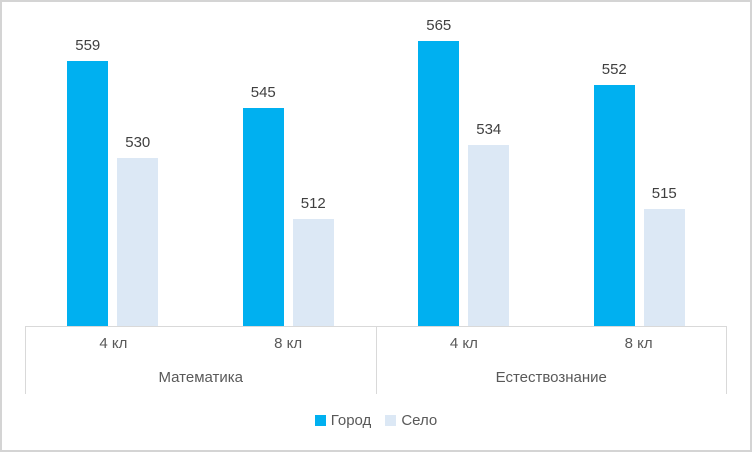 The height and width of the screenshot is (452, 752). I want to click on bar-cluster: 545 512, so click(288, 205).